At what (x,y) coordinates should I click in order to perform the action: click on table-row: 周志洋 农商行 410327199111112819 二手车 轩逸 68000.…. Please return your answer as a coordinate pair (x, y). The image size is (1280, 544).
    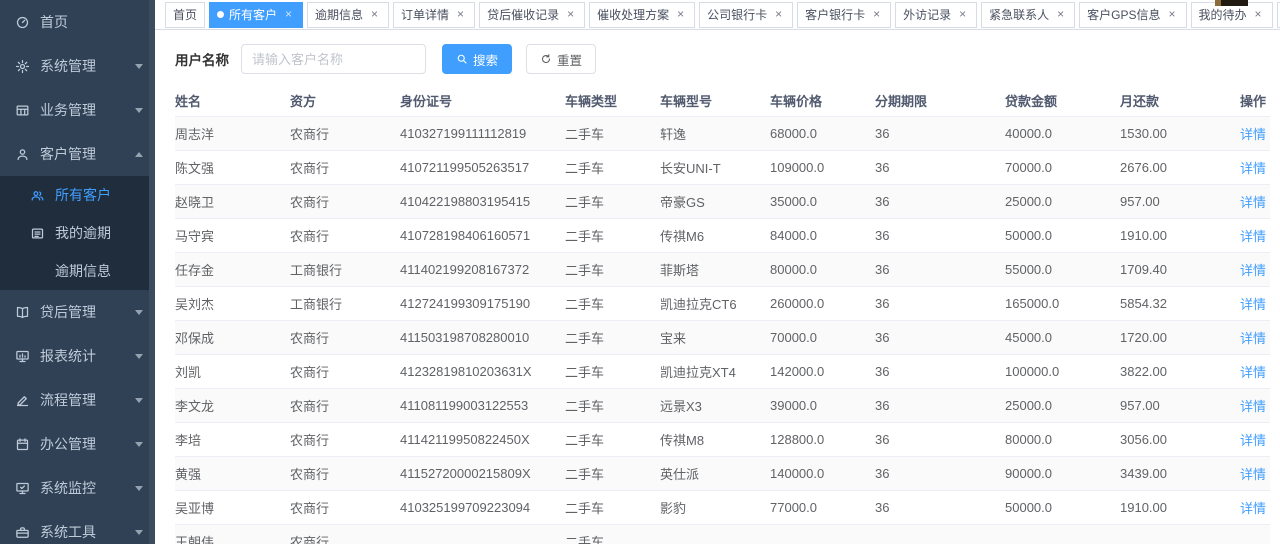
    Looking at the image, I should click on (722, 133).